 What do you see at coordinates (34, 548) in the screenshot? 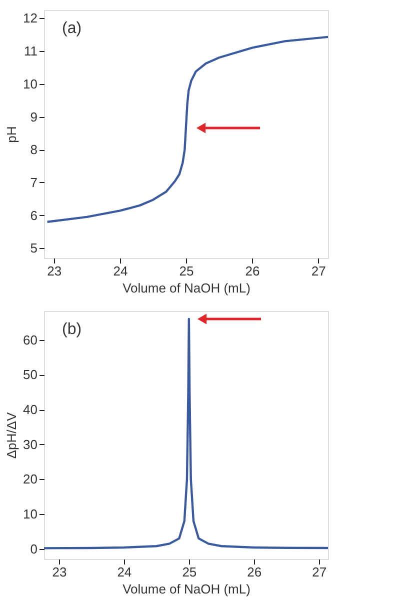
I see `y-tick-label: 0` at bounding box center [34, 548].